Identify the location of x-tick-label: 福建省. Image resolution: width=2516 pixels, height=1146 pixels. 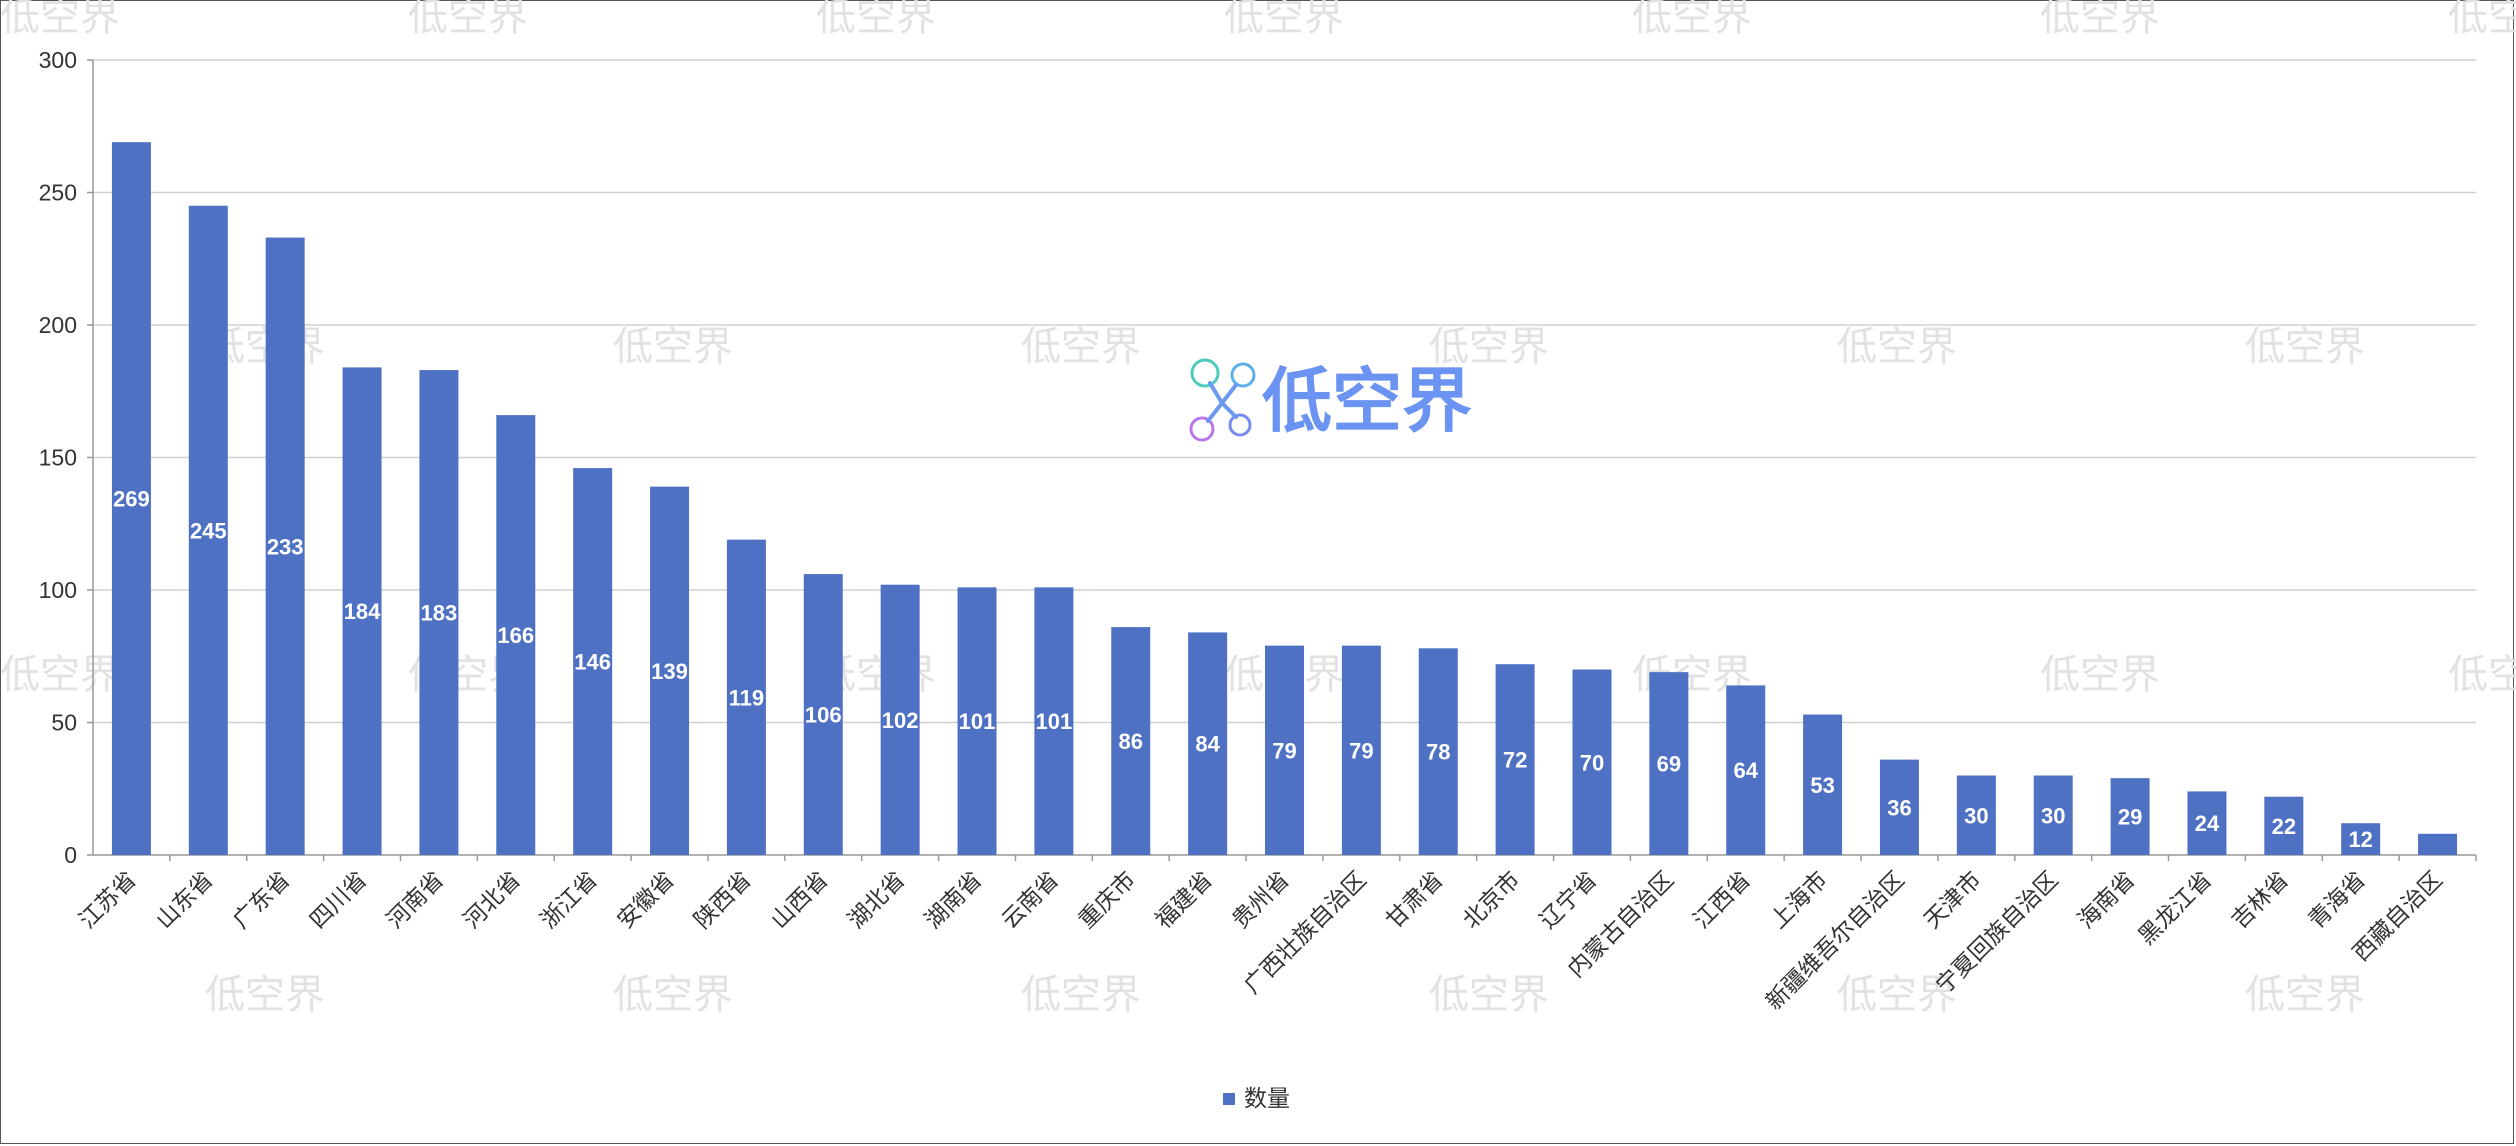
(1184, 900).